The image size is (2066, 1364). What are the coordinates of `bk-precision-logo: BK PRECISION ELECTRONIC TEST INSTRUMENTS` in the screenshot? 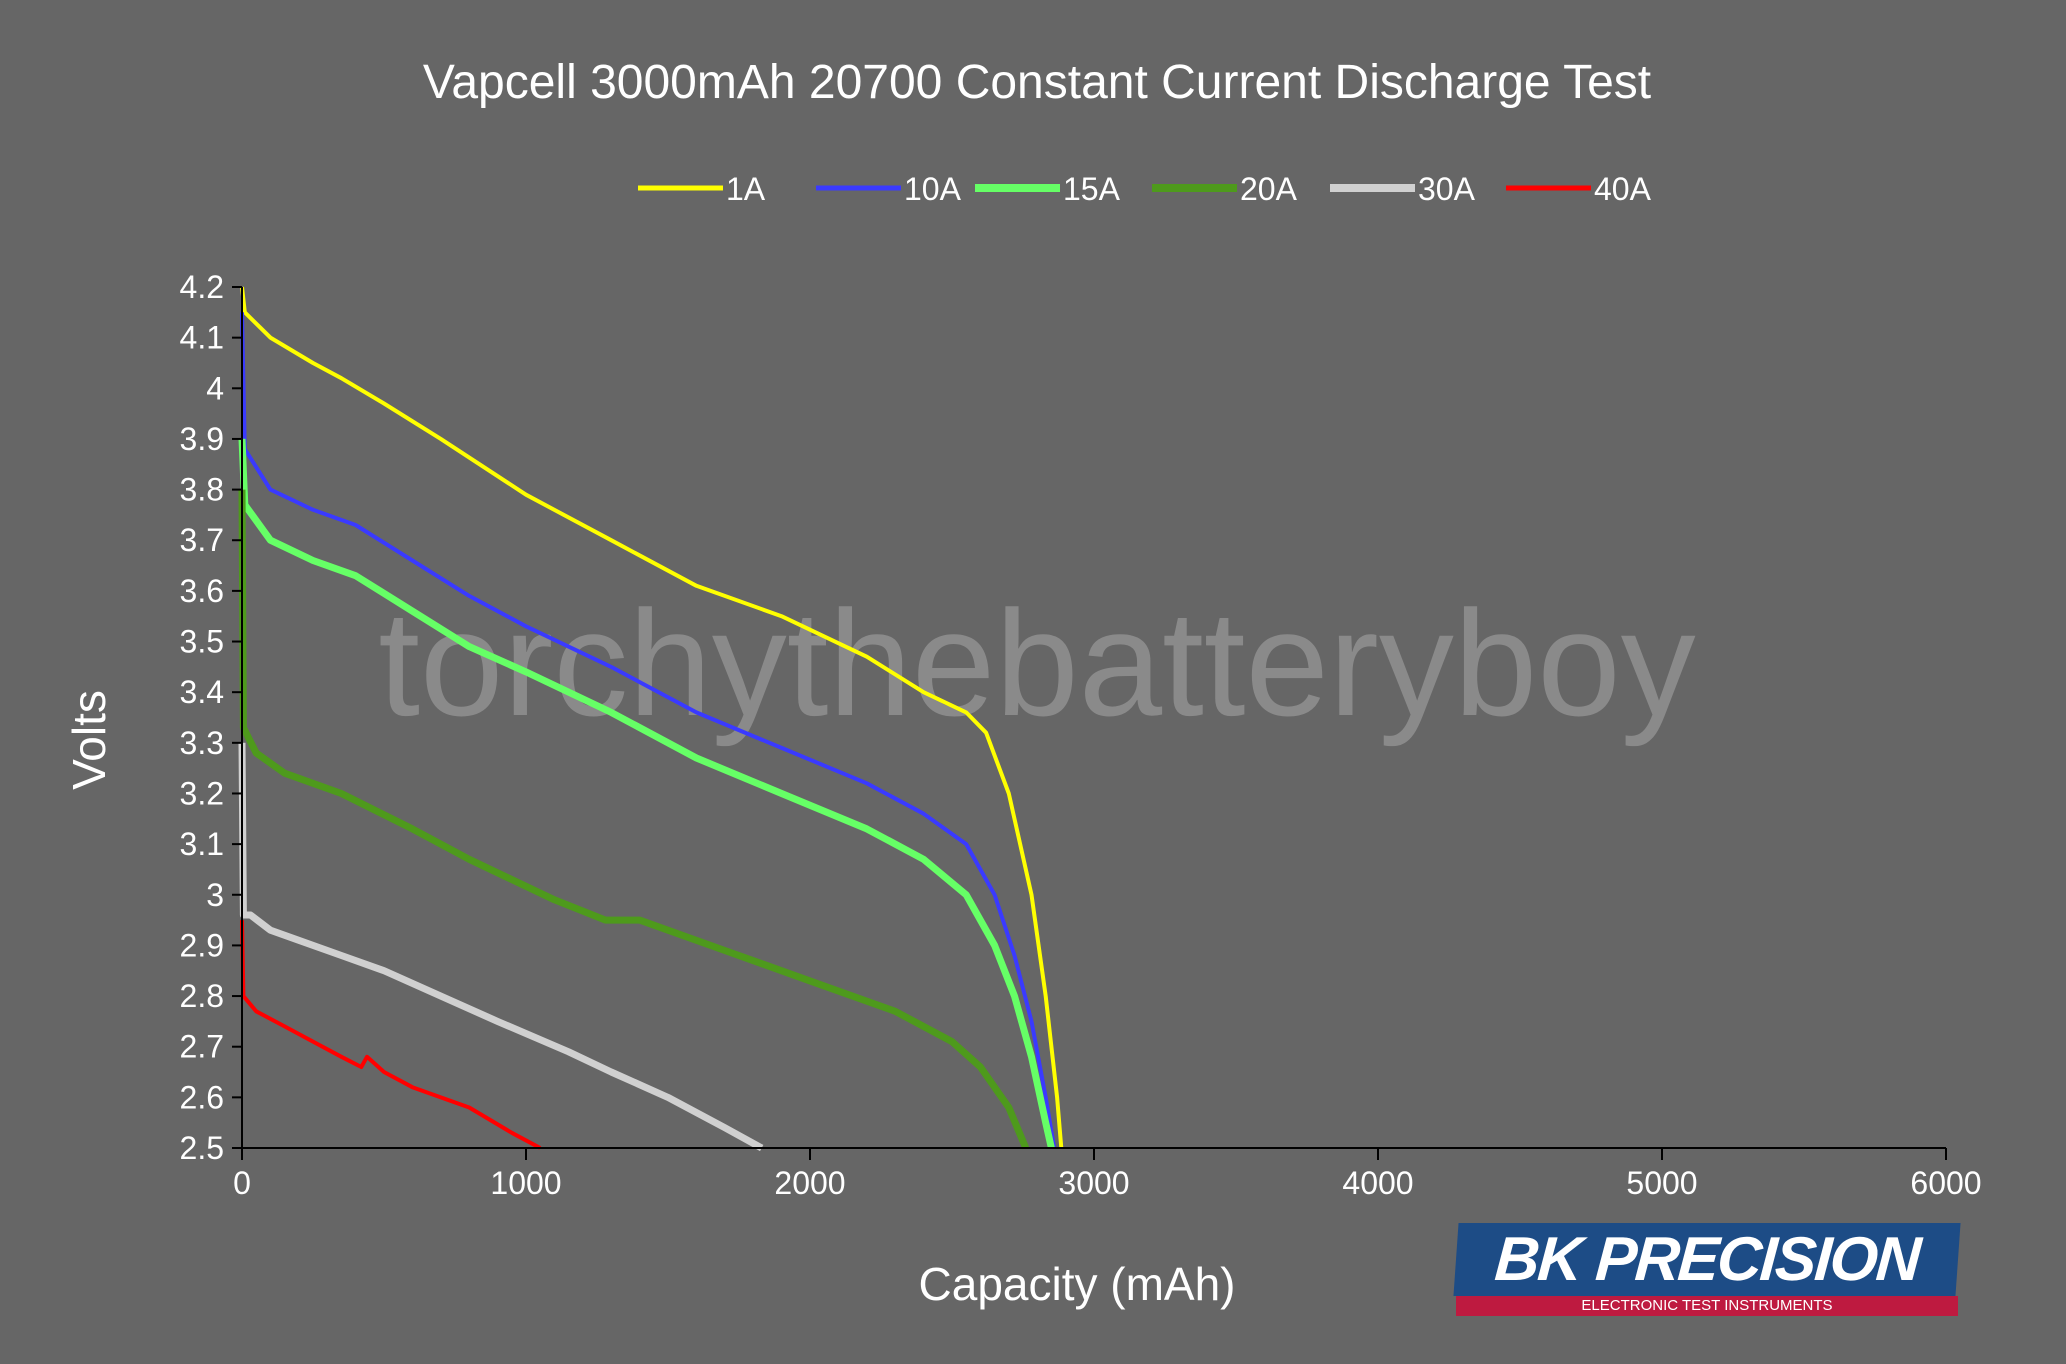 It's located at (1707, 1269).